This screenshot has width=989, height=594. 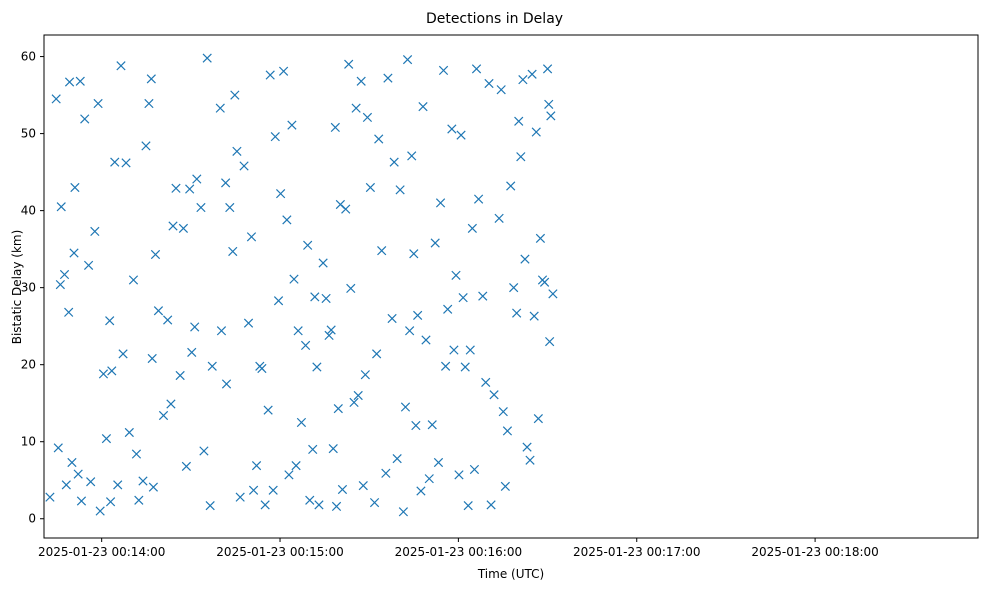 I want to click on y-tick-label: 0, so click(x=32, y=519).